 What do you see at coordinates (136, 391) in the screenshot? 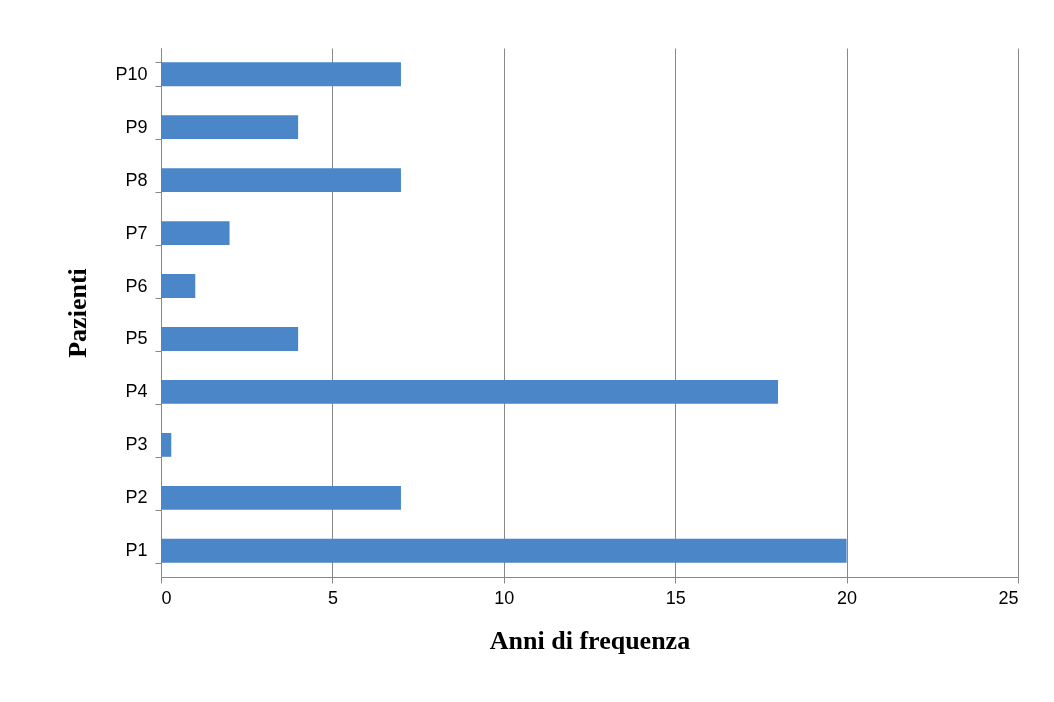
I see `y-tick-label: P4` at bounding box center [136, 391].